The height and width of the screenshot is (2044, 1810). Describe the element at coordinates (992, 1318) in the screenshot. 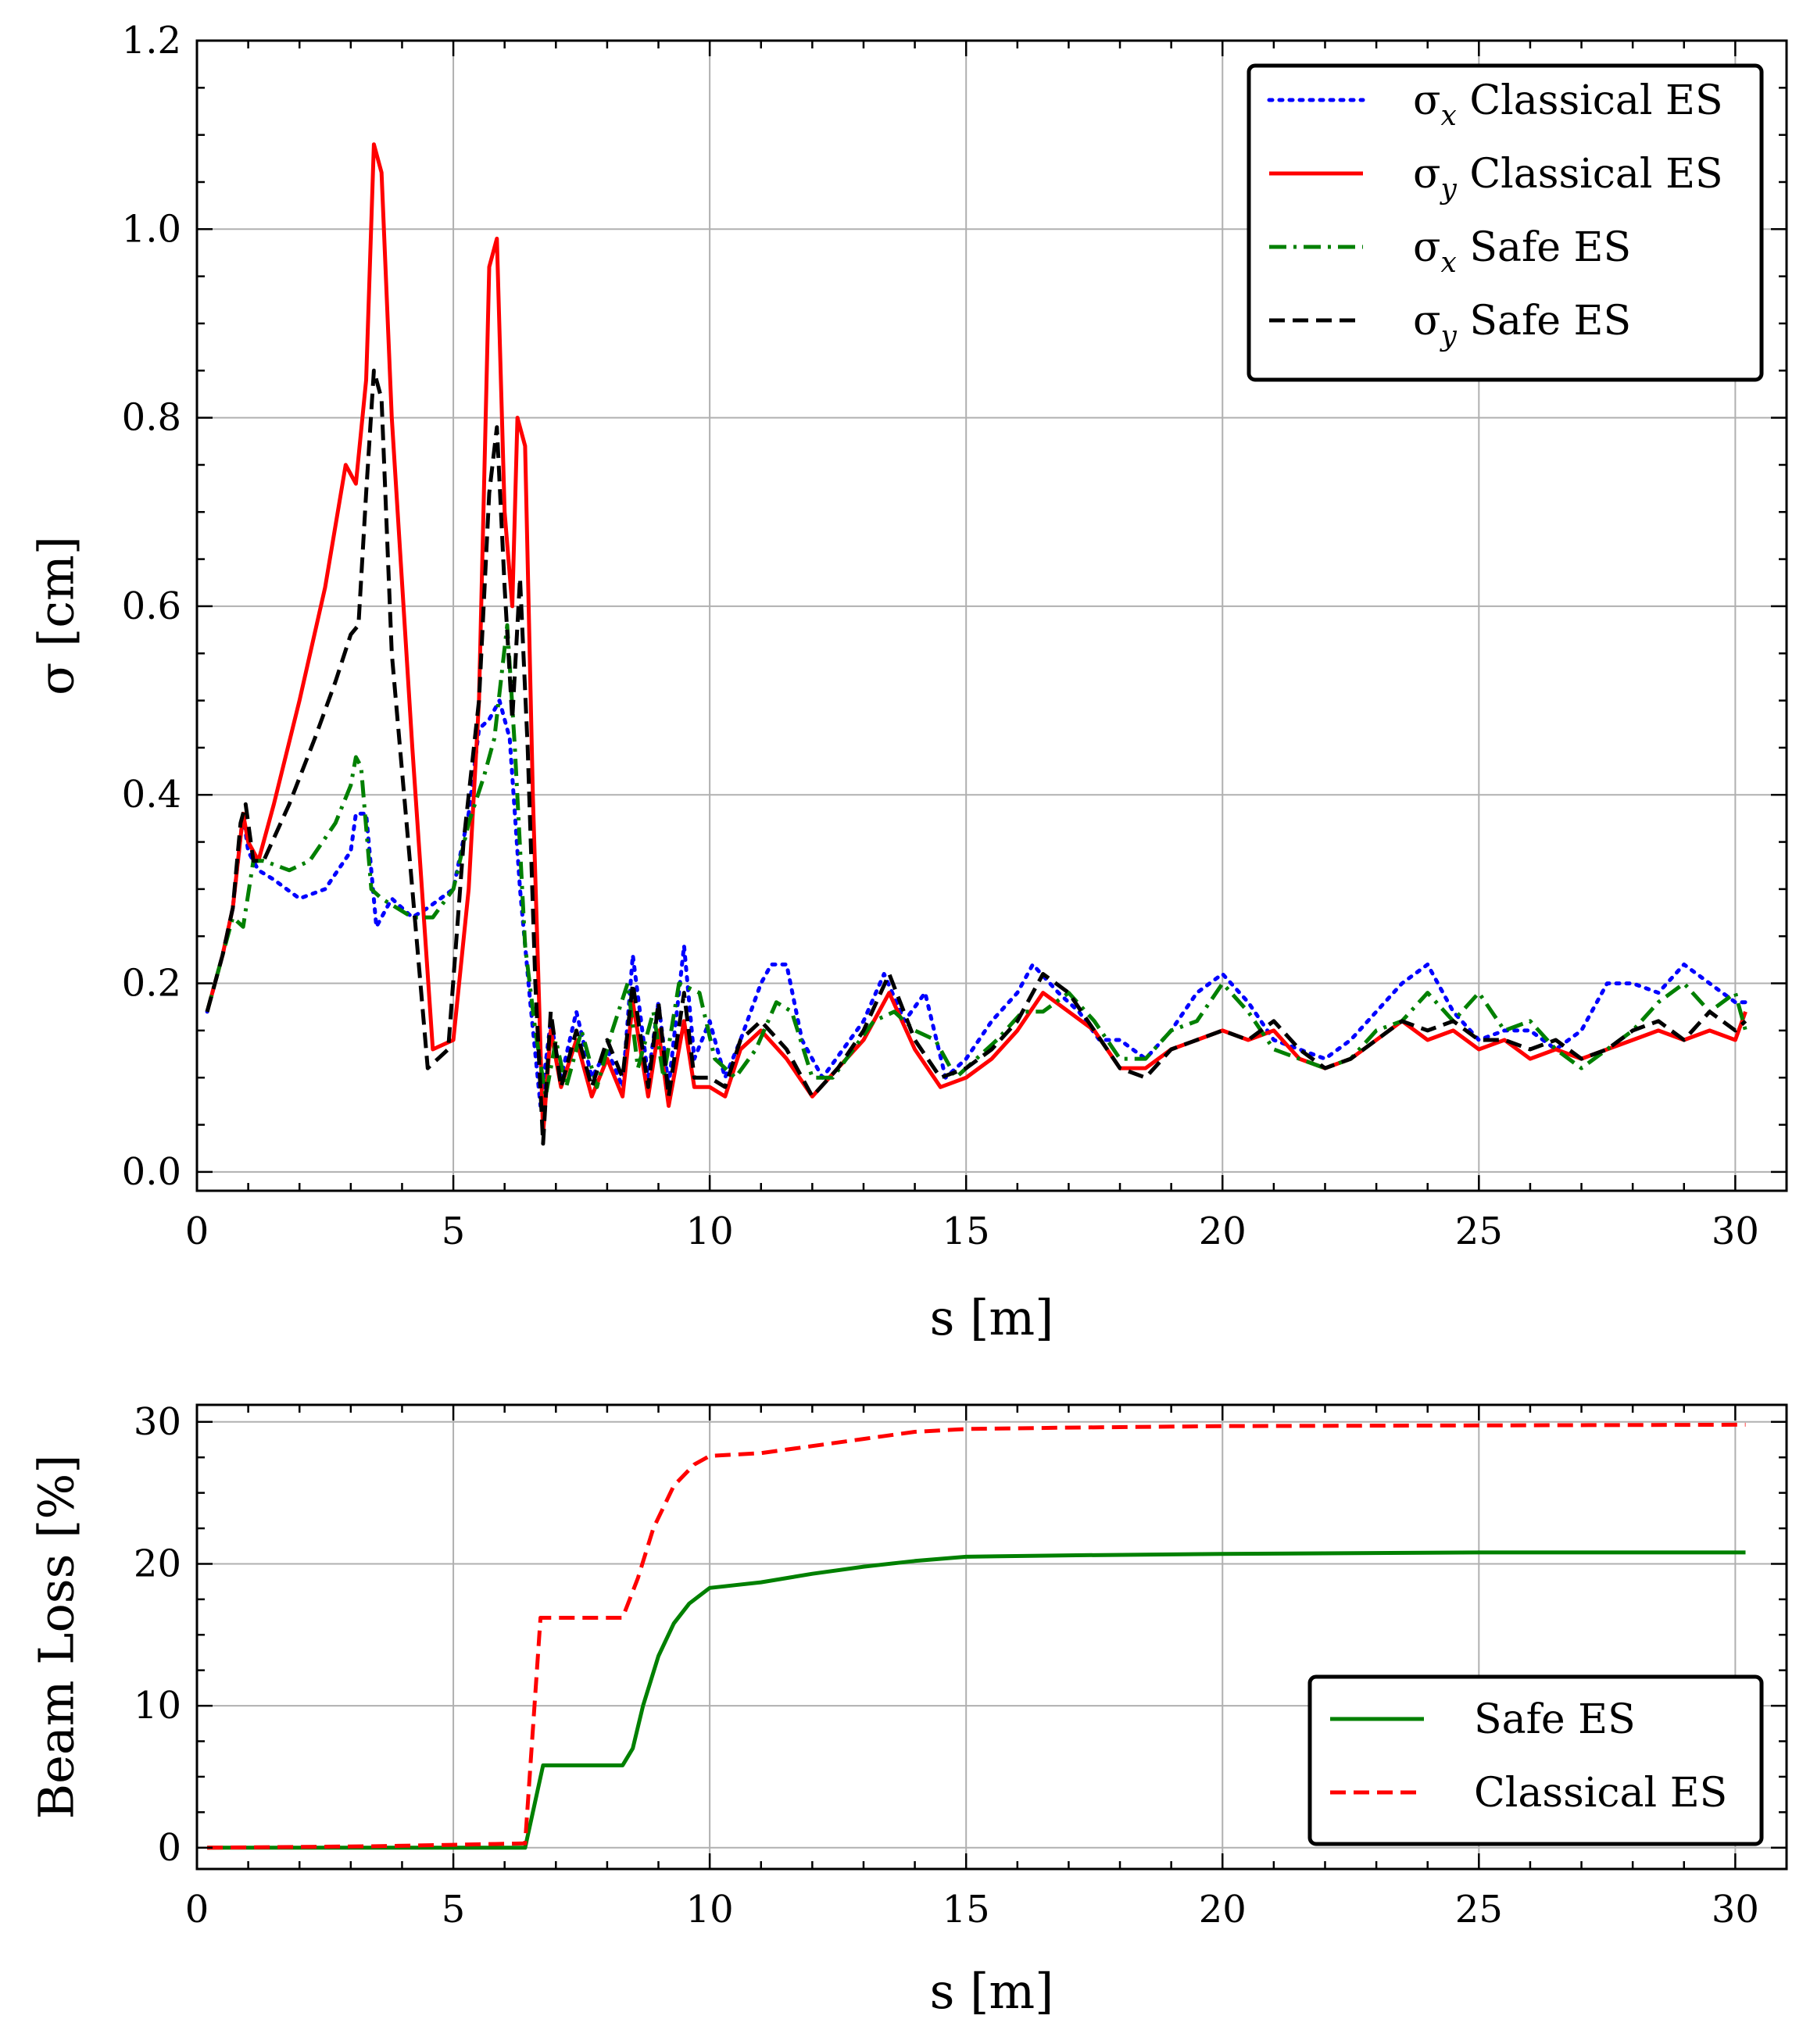

I see `sigma-x-axis-label: s [m]` at that location.